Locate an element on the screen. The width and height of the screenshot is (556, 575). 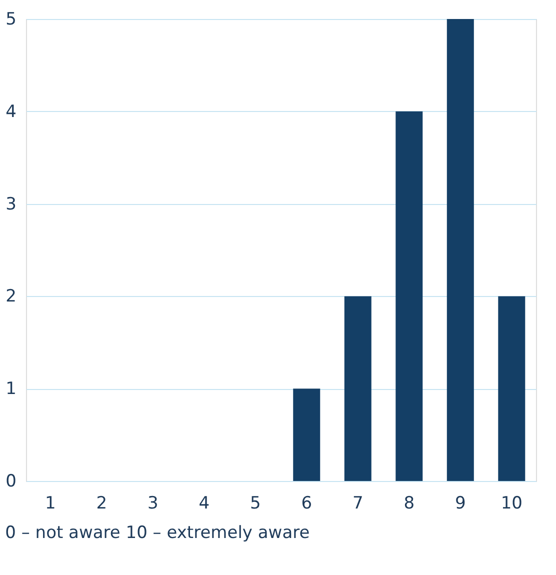
x-tick-label: 8 is located at coordinates (409, 504).